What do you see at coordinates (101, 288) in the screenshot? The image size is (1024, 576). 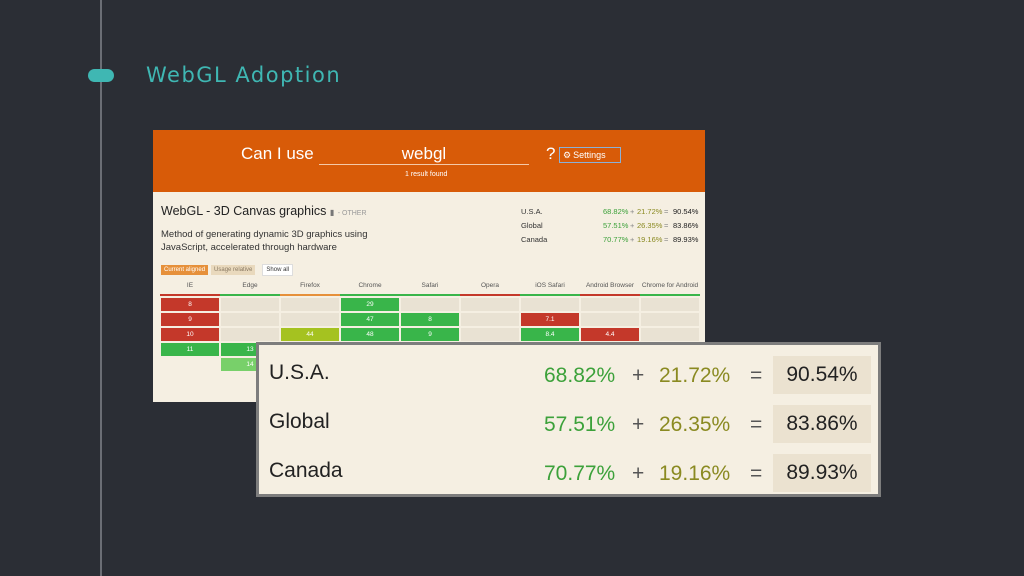 I see `timeline-line` at bounding box center [101, 288].